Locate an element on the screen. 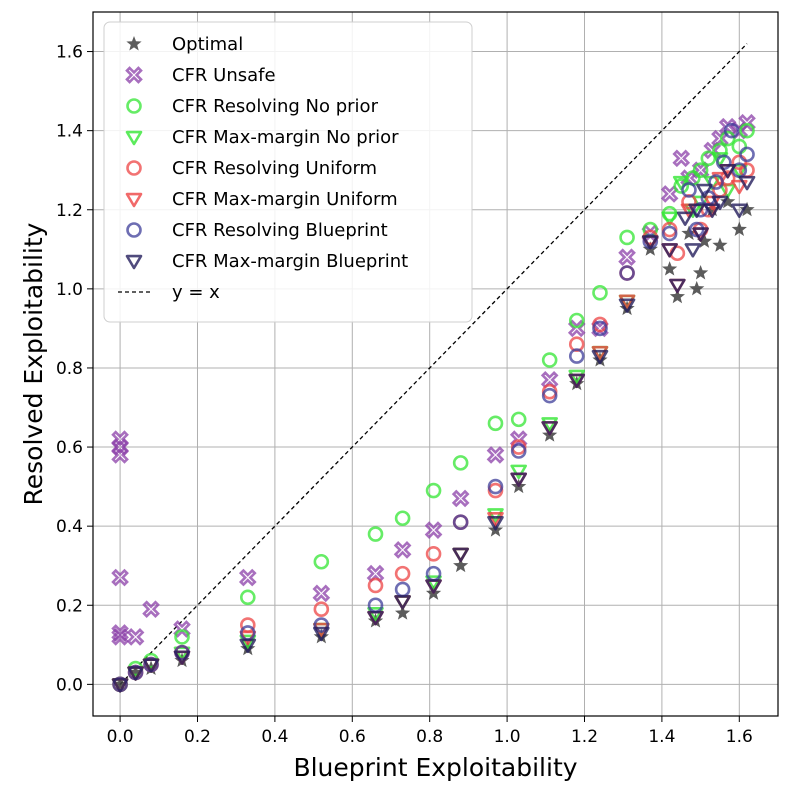 Image resolution: width=793 pixels, height=793 pixels. y-tick-label: 1.0 is located at coordinates (69, 290).